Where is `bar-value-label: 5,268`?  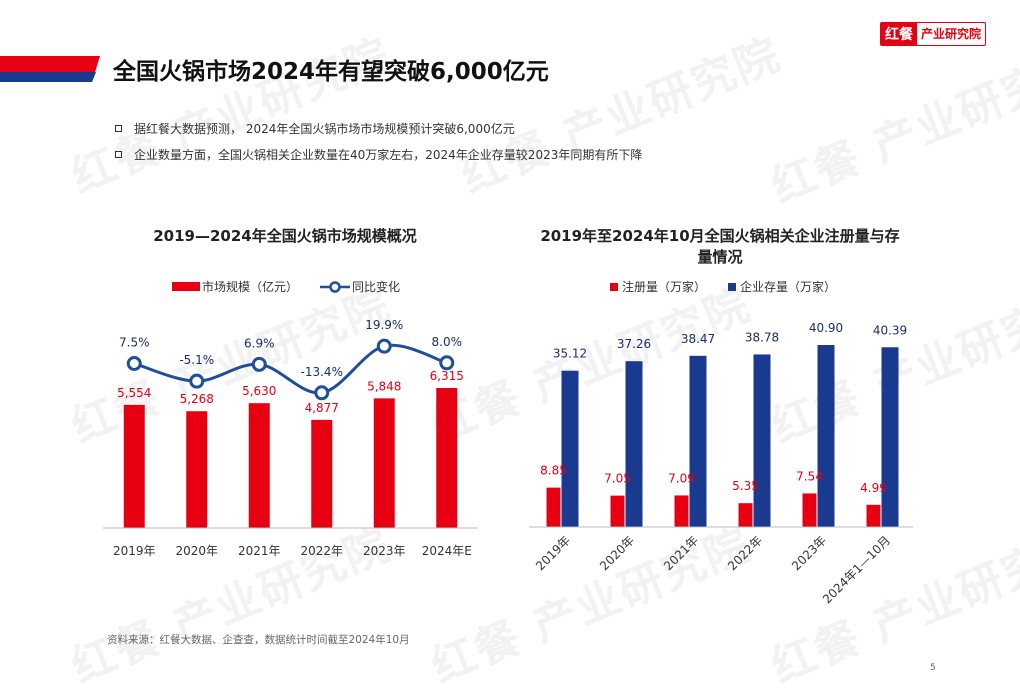 bar-value-label: 5,268 is located at coordinates (197, 399).